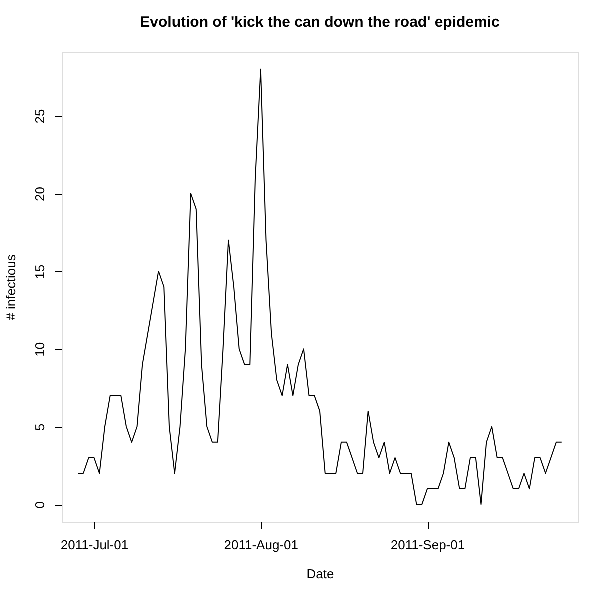  What do you see at coordinates (261, 545) in the screenshot?
I see `x-tick-label: 2011-Aug-01` at bounding box center [261, 545].